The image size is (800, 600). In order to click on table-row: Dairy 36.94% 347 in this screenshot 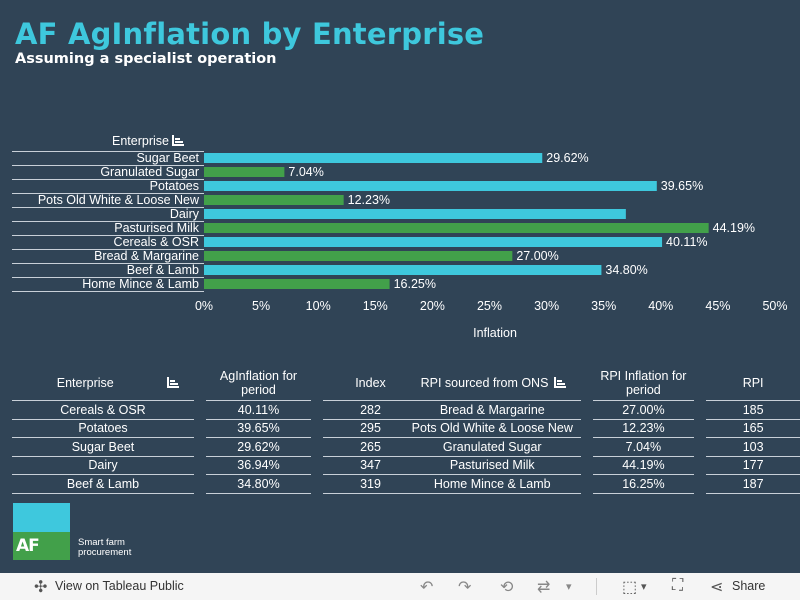, I will do `click(215, 465)`.